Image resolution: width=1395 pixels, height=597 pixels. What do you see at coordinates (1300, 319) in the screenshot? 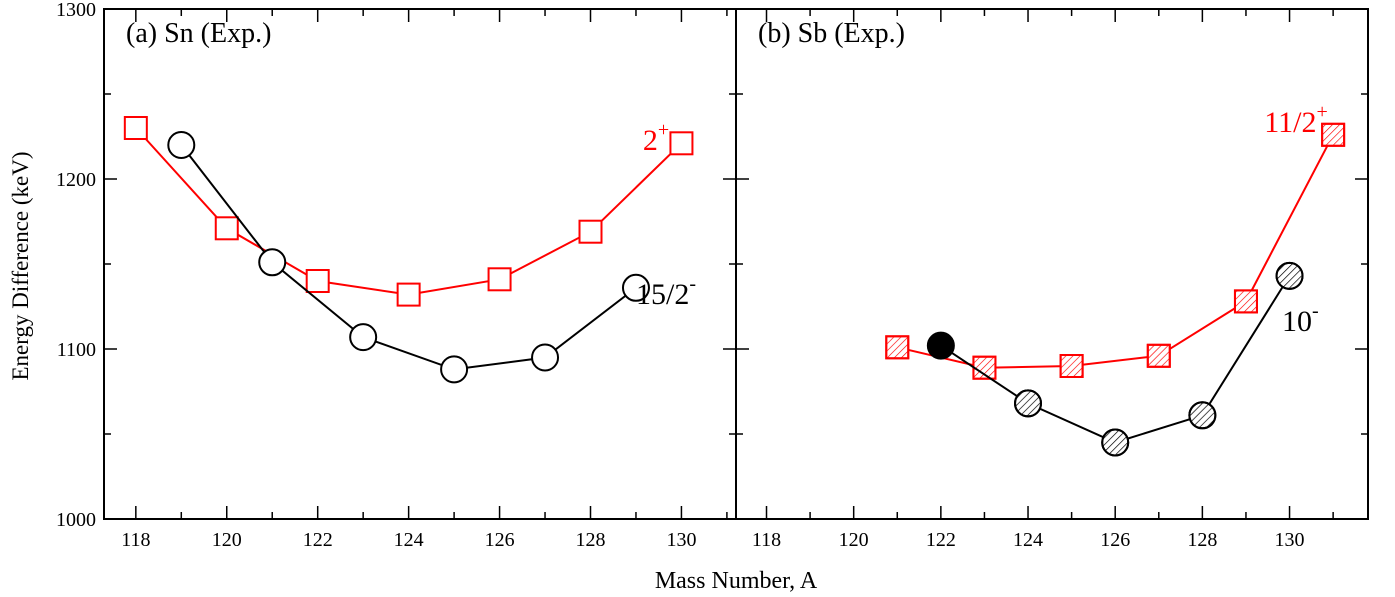
I see `series-label: 10-` at bounding box center [1300, 319].